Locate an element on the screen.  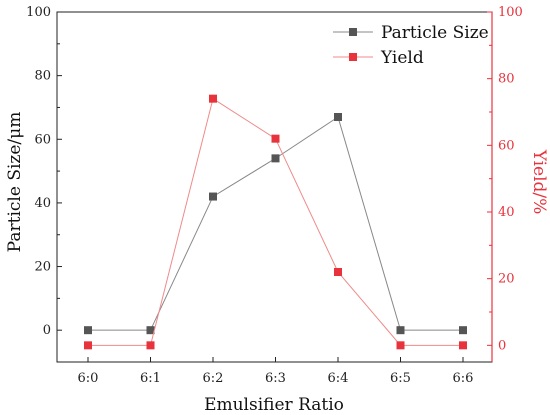
left-y-tick-label: 0 is located at coordinates (47, 330).